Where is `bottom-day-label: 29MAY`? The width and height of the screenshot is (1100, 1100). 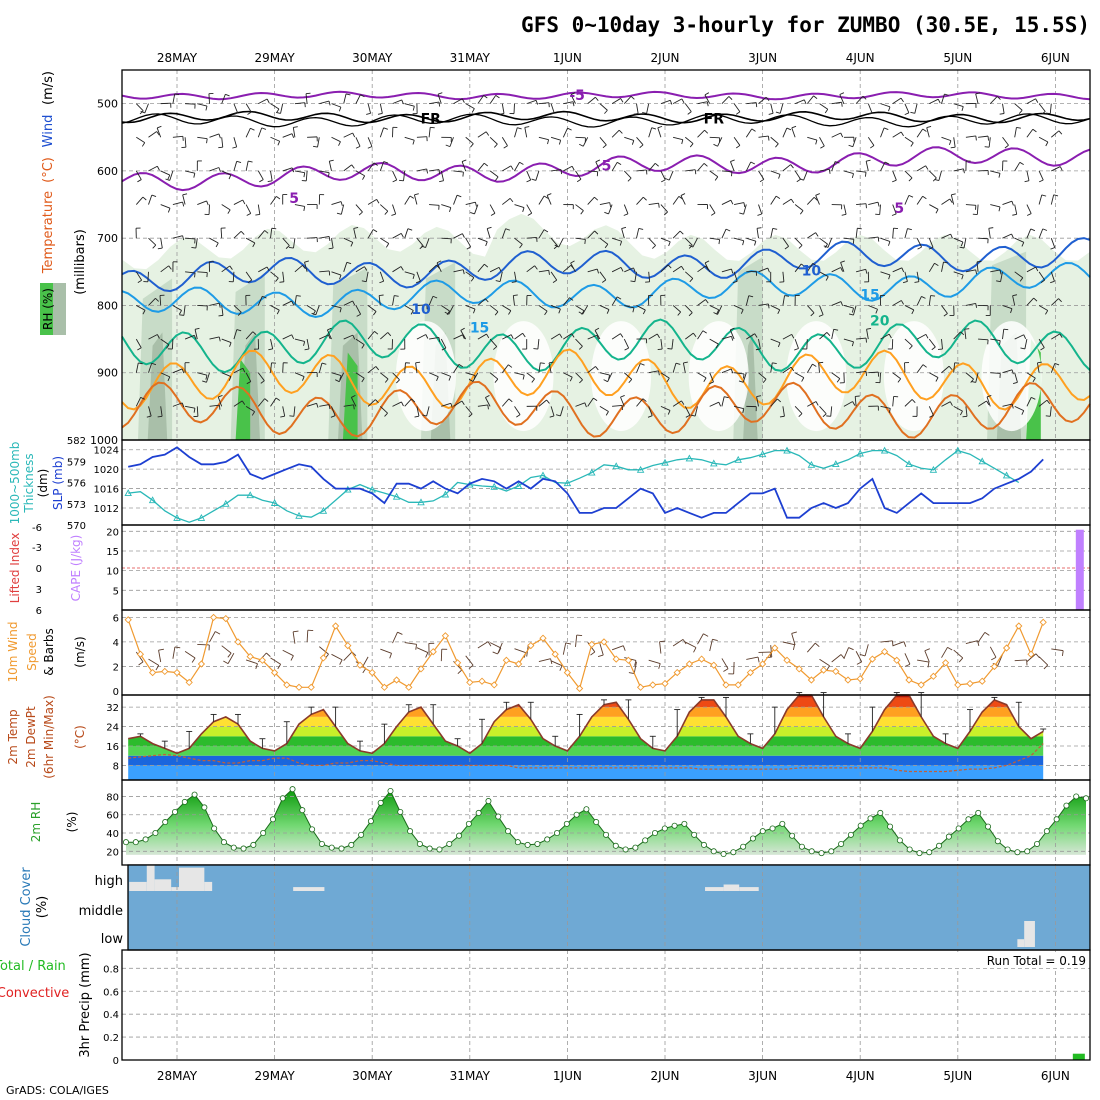 bottom-day-label: 29MAY is located at coordinates (274, 1076).